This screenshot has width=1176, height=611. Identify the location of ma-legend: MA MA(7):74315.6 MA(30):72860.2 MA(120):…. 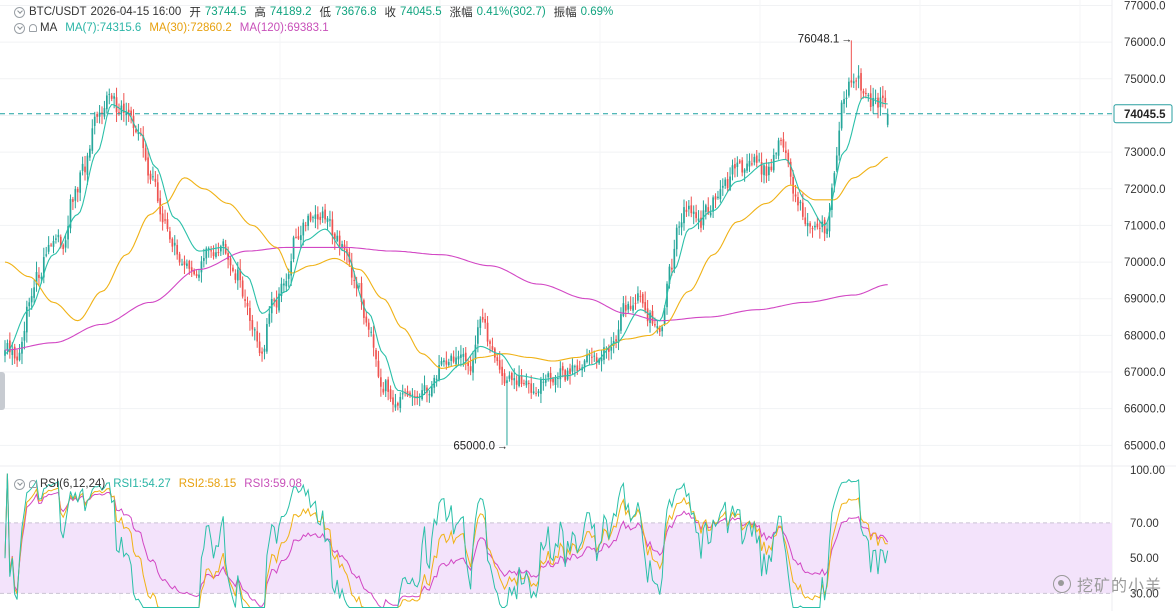
(173, 28).